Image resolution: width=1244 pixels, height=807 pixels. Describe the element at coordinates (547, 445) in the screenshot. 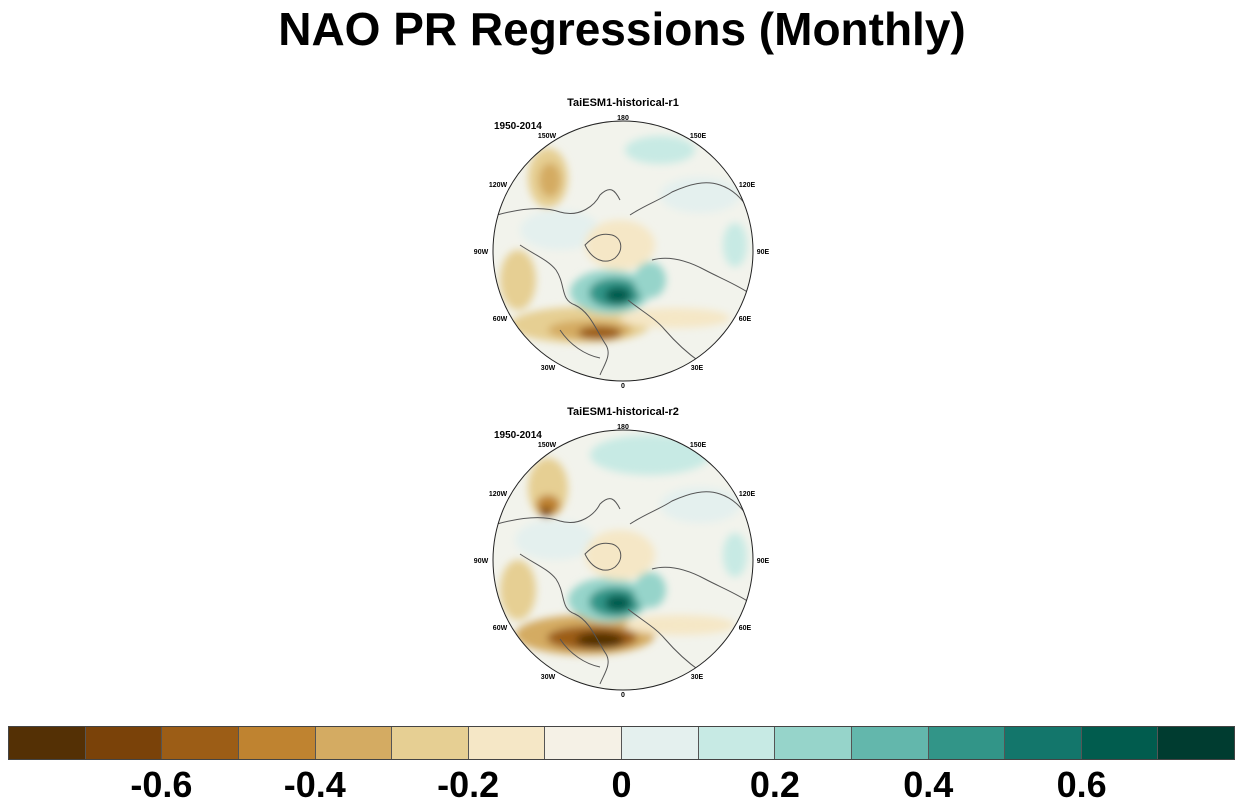

I see `panel-2-lon-label: 150W` at that location.